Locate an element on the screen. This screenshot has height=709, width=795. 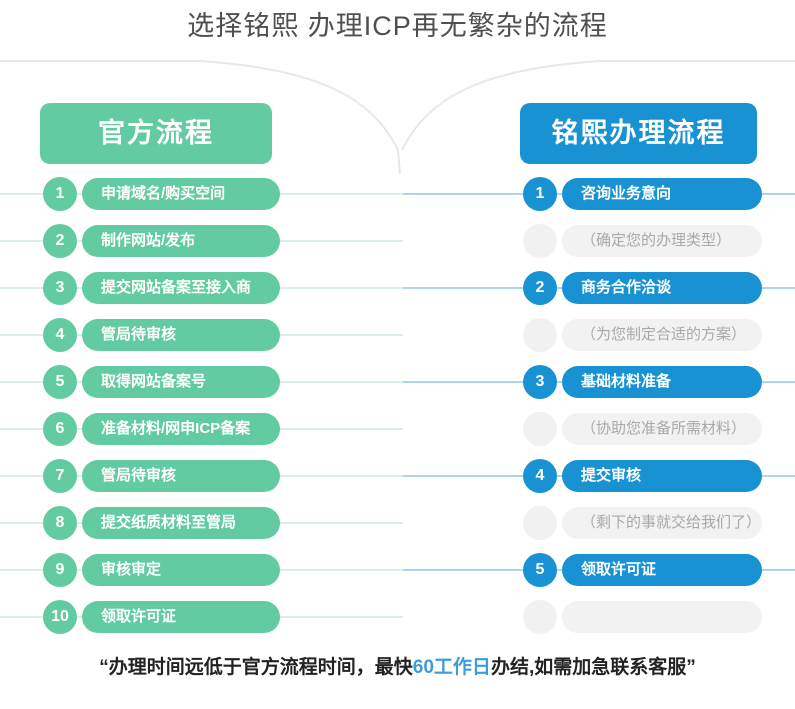
left-step-pill: 提交网站备案至接入商 is located at coordinates (181, 288).